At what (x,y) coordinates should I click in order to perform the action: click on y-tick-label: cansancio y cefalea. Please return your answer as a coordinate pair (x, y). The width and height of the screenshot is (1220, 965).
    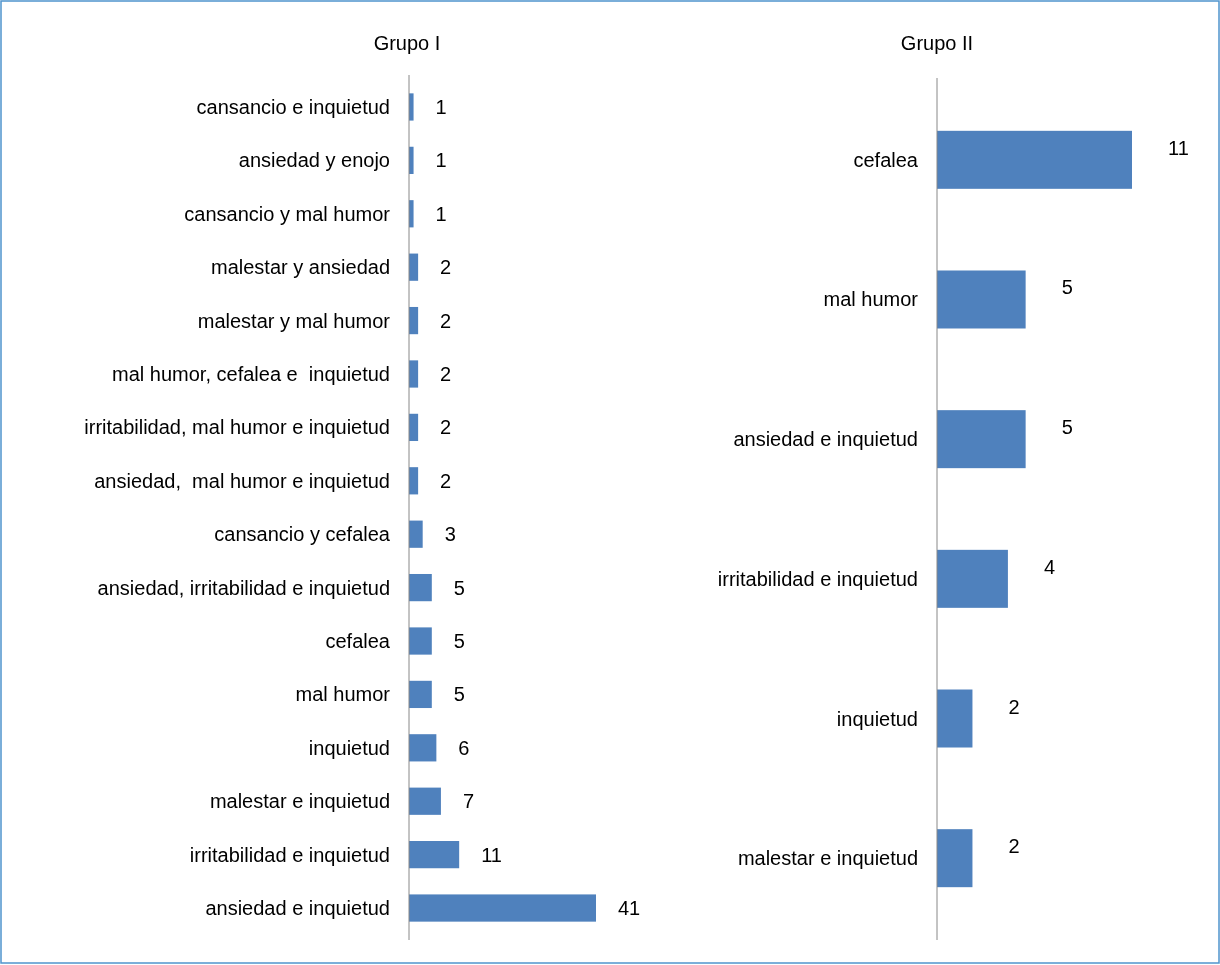
    Looking at the image, I should click on (302, 534).